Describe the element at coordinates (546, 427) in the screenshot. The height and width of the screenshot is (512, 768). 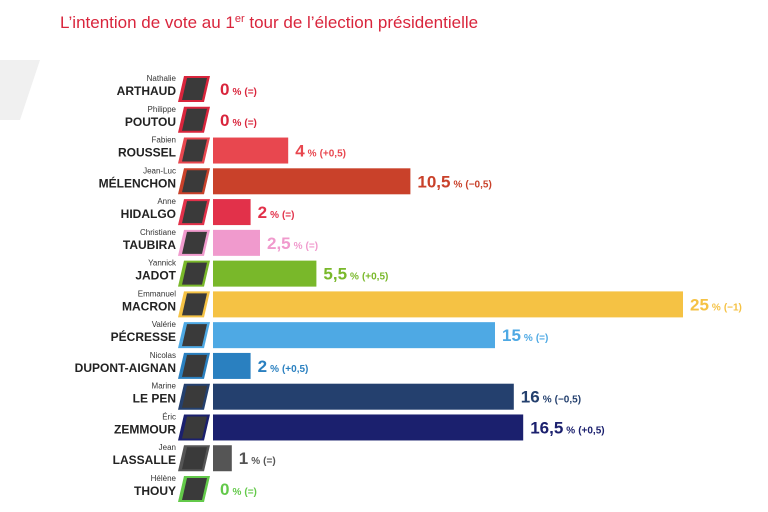
I see `value: 16,5` at that location.